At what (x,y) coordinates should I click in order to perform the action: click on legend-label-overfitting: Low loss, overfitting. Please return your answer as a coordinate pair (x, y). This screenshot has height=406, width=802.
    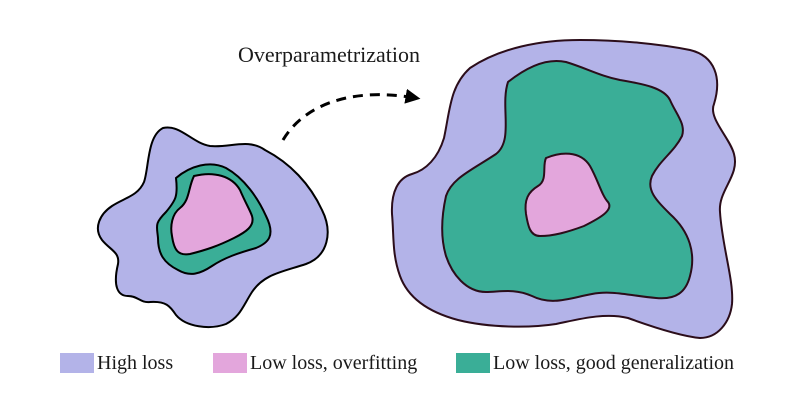
    Looking at the image, I should click on (334, 363).